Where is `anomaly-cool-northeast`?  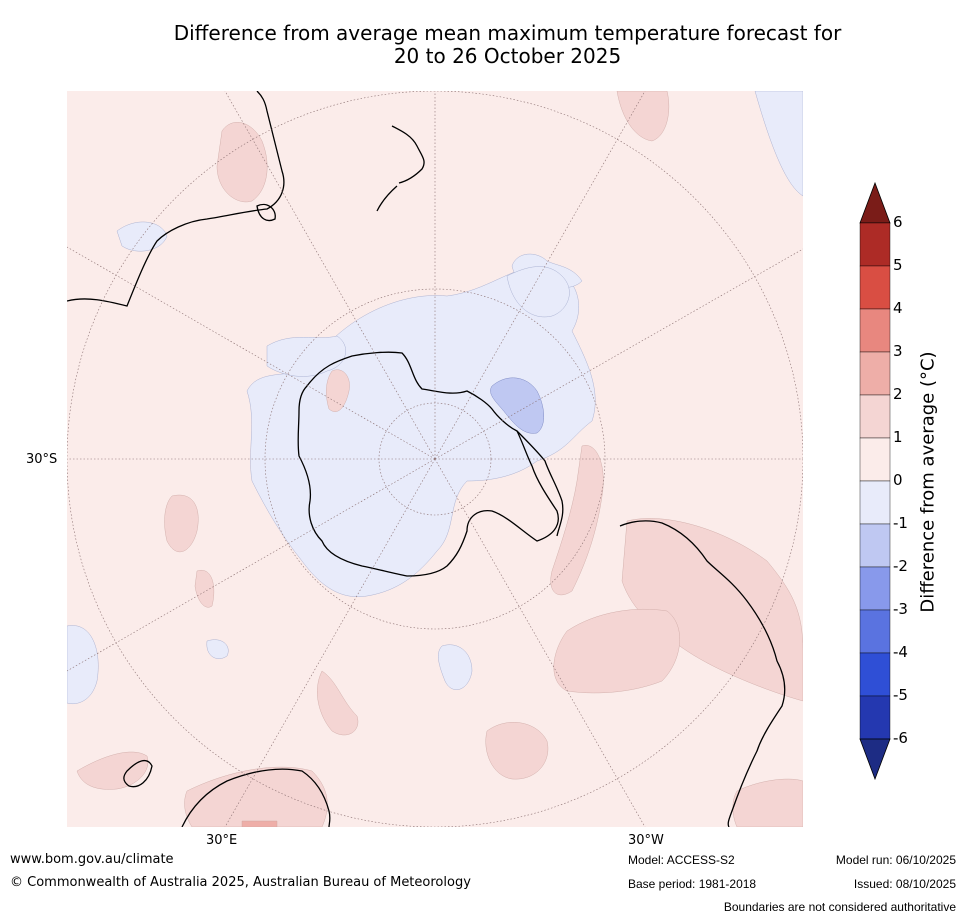
anomaly-cool-northeast is located at coordinates (778, 144).